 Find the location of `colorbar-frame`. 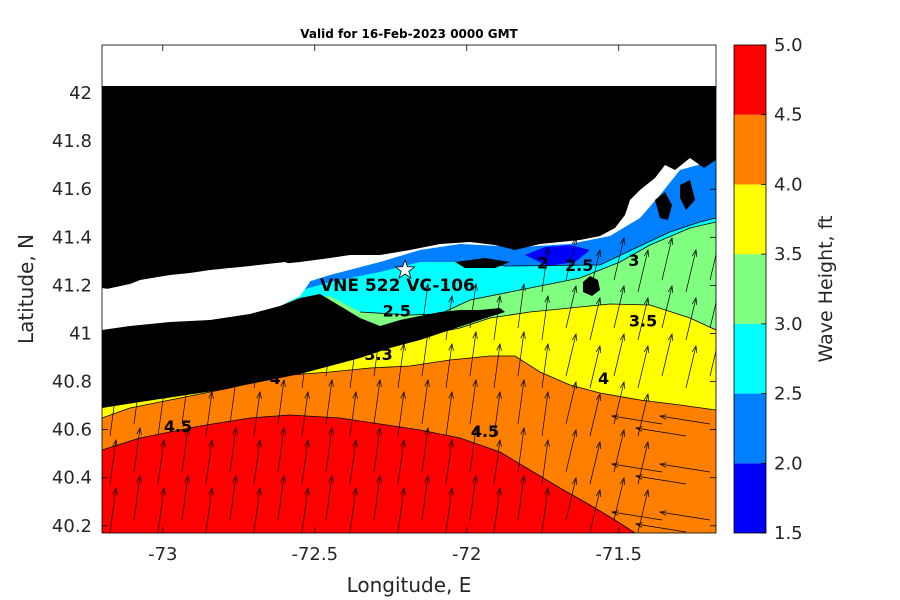

colorbar-frame is located at coordinates (750, 289).